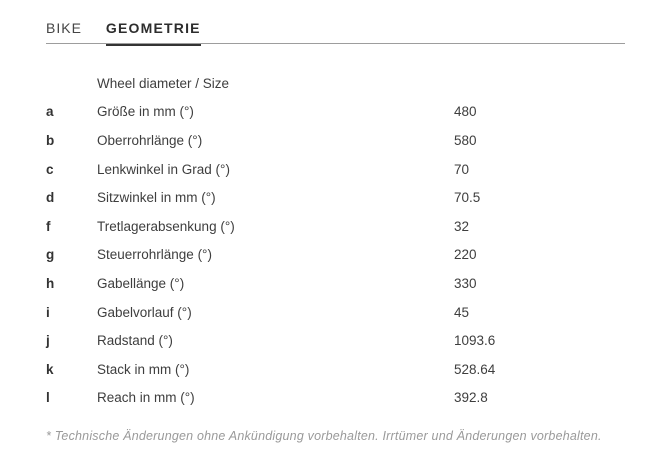 This screenshot has height=457, width=668. What do you see at coordinates (156, 198) in the screenshot?
I see `row-label: Sitzwinkel in mm (°)` at bounding box center [156, 198].